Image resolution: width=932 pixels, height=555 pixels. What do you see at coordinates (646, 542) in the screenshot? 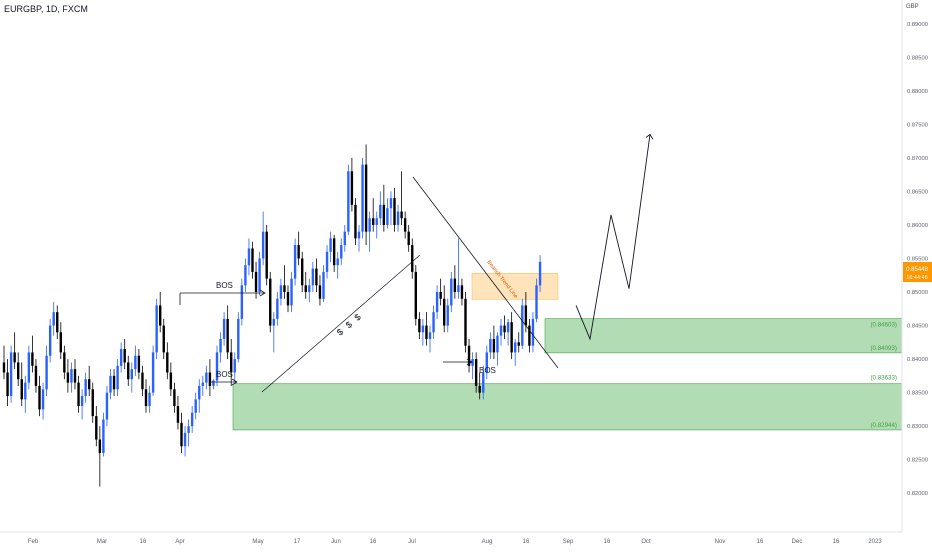
I see `time-tick-label: Oct` at bounding box center [646, 542].